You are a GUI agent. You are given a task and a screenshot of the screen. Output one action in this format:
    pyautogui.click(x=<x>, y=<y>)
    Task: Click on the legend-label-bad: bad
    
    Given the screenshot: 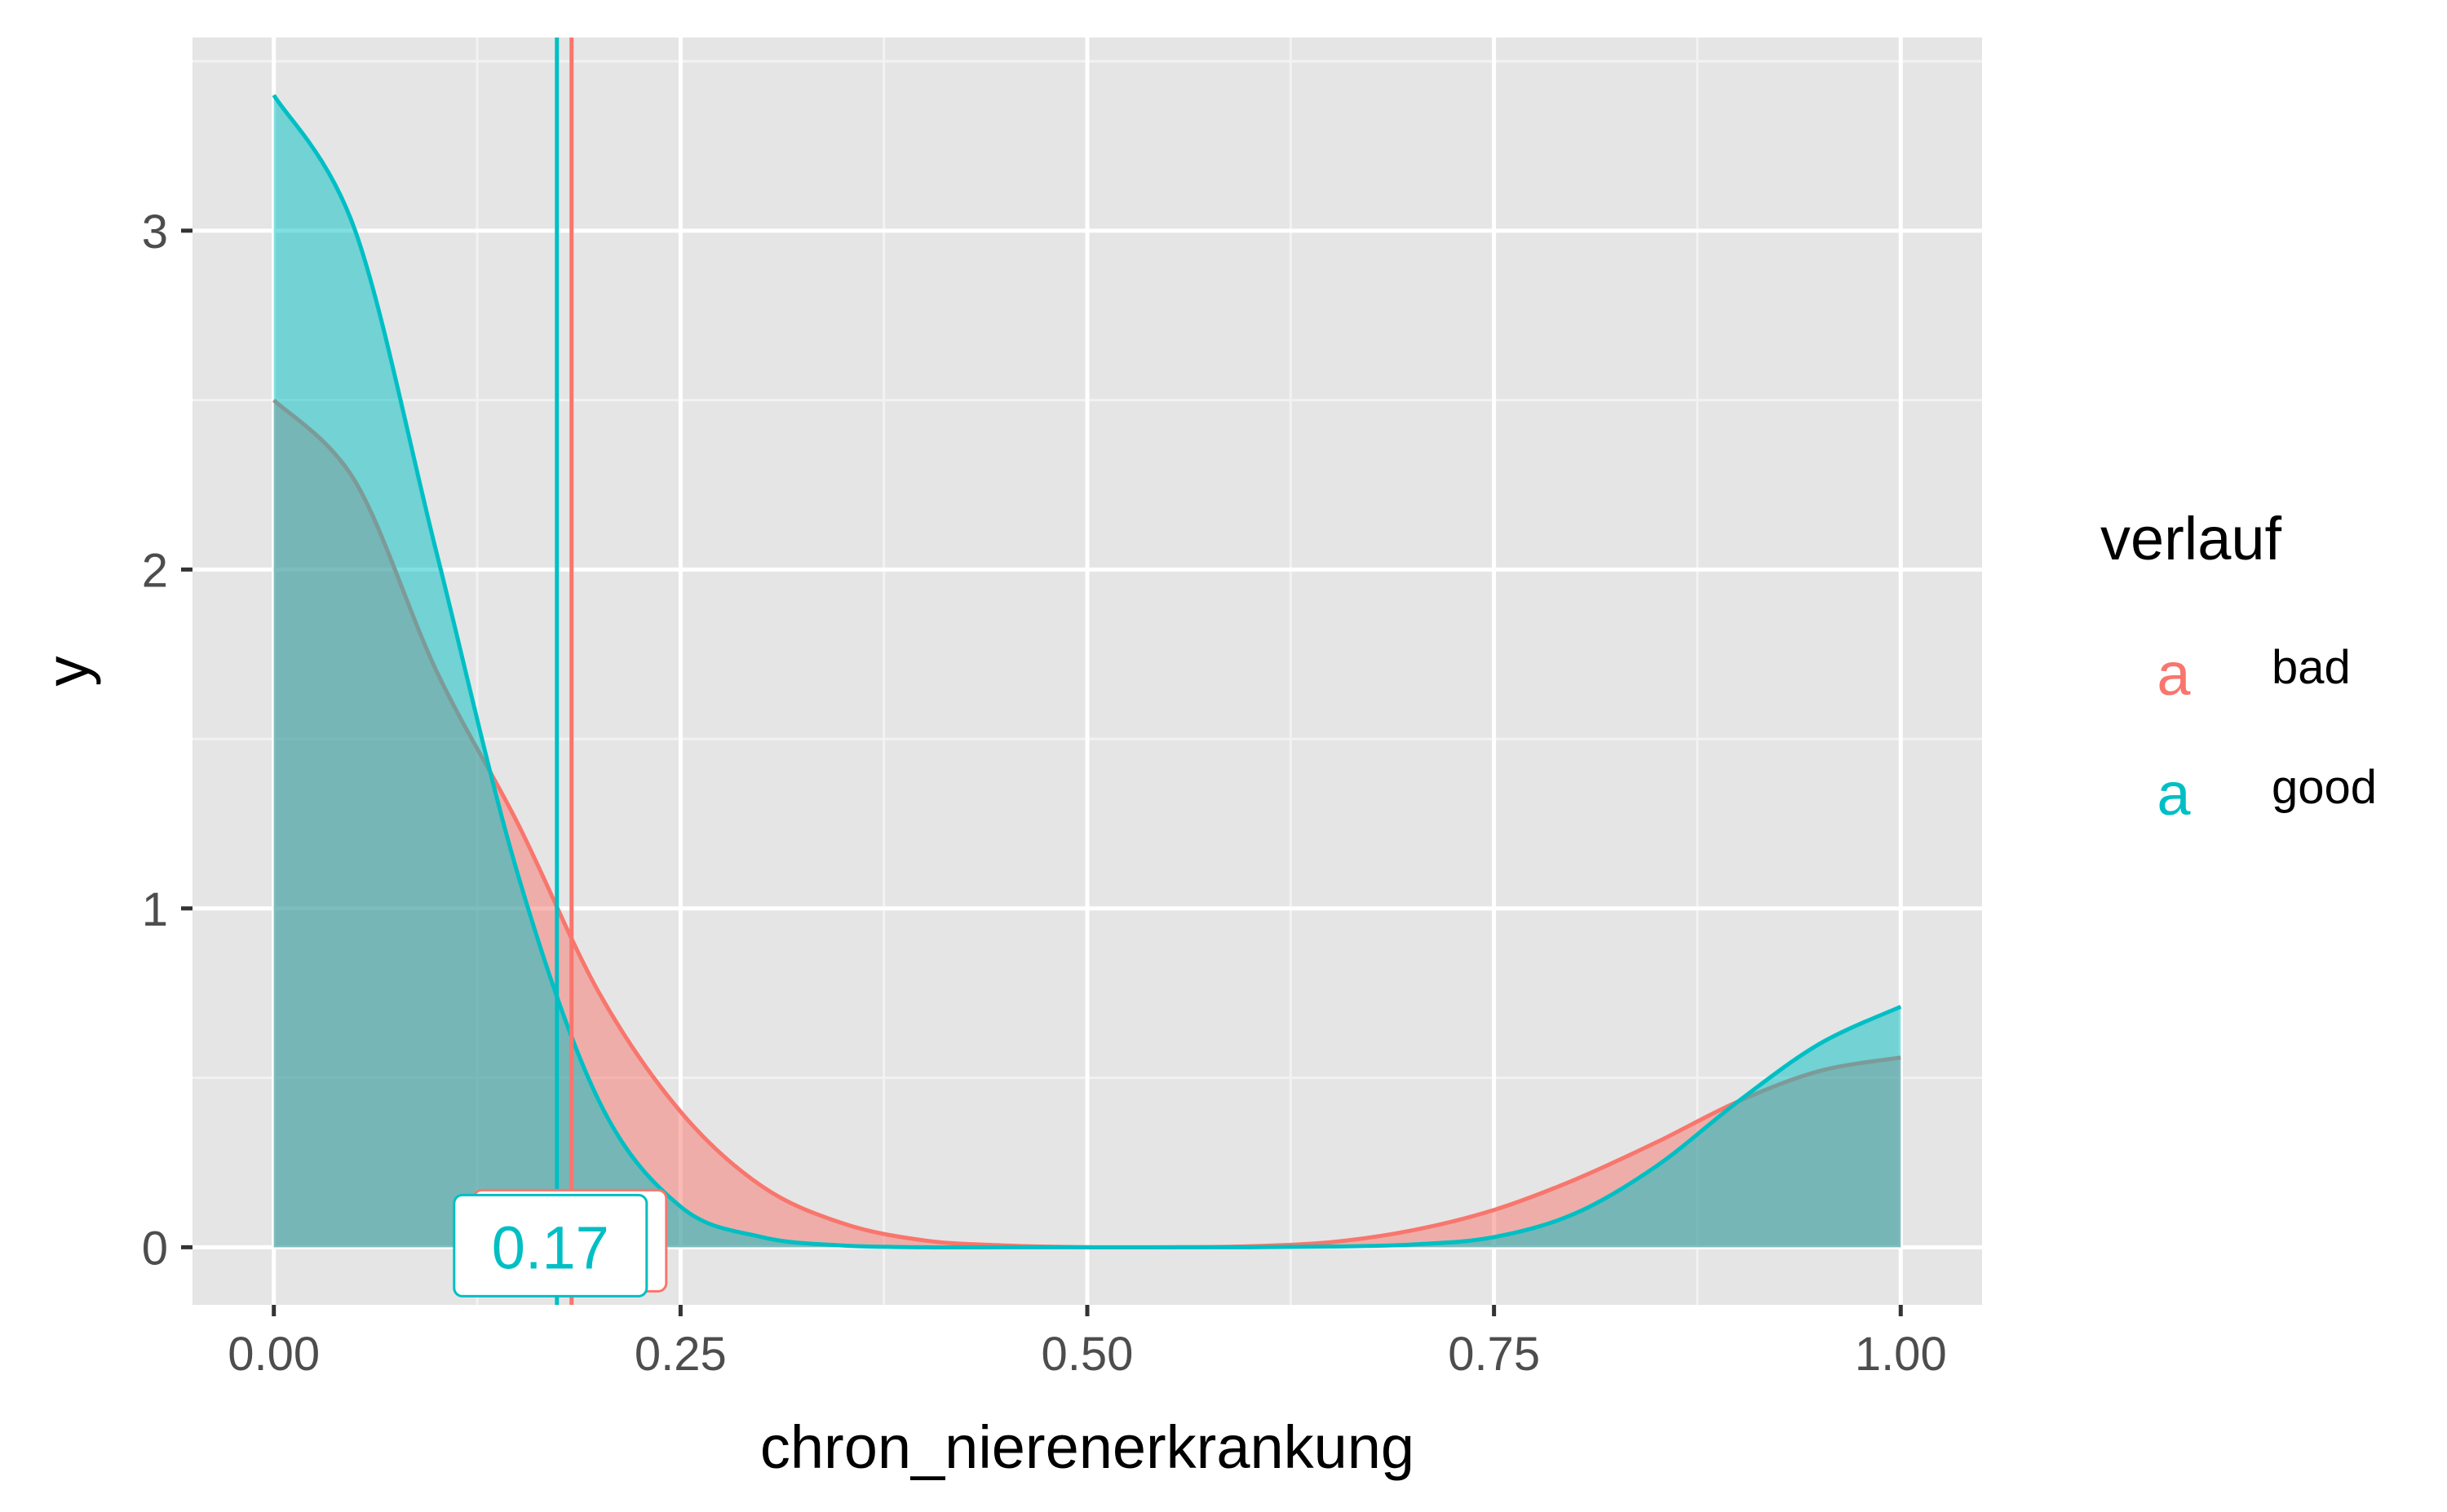 What is the action you would take?
    pyautogui.click(x=2311, y=667)
    